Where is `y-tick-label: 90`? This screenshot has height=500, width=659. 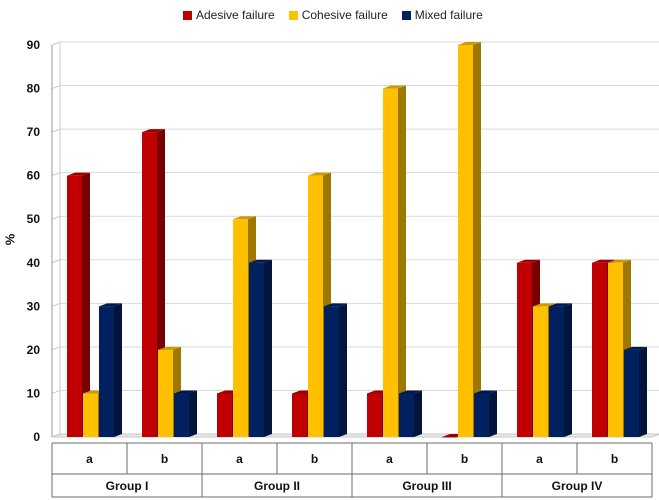
y-tick-label: 90 is located at coordinates (34, 45).